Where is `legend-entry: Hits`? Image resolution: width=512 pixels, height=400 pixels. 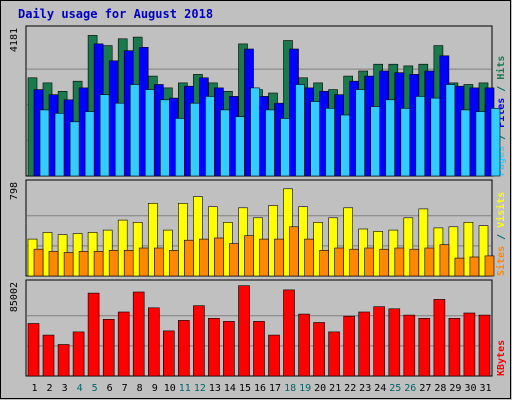 legend-entry: Hits is located at coordinates (501, 68).